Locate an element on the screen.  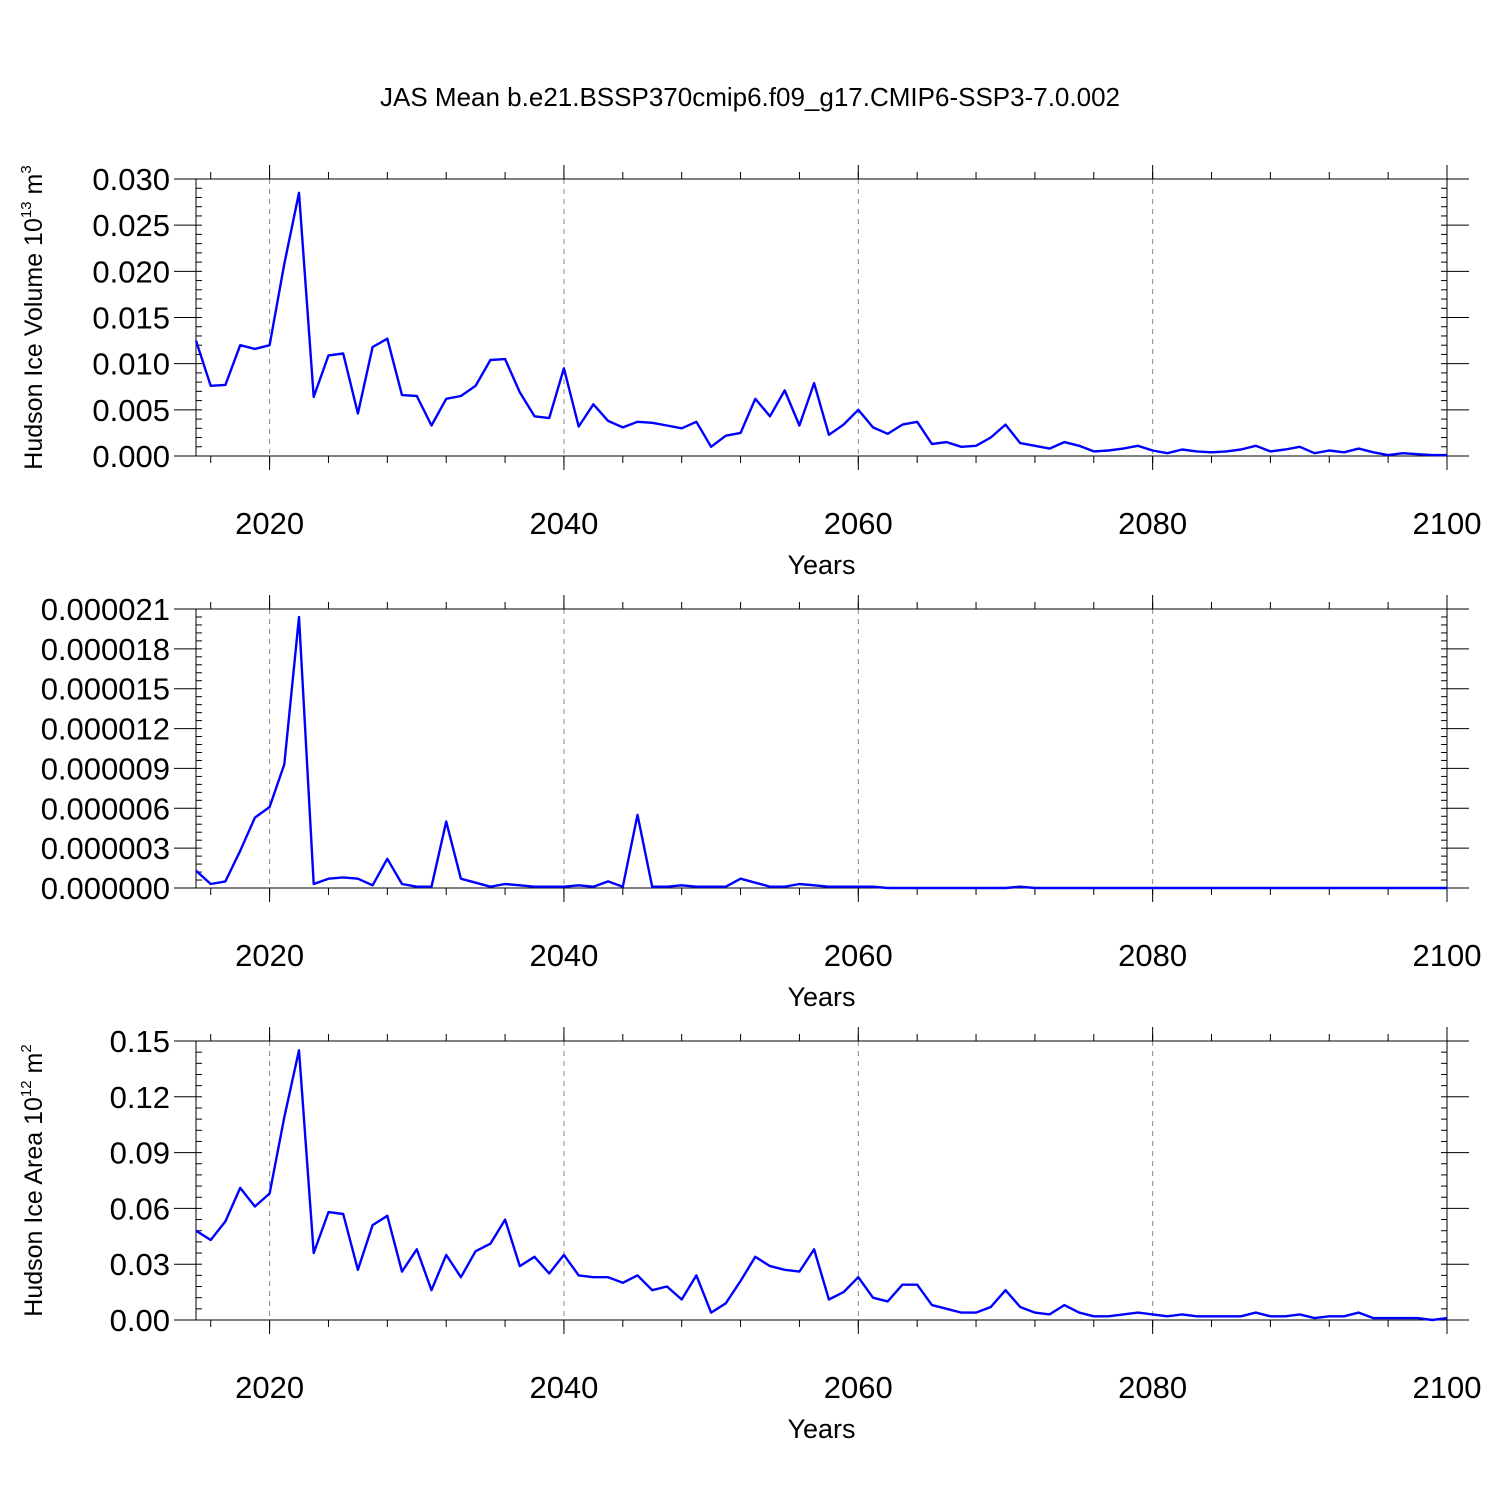
y-tick-label: 0.000012 is located at coordinates (105, 729).